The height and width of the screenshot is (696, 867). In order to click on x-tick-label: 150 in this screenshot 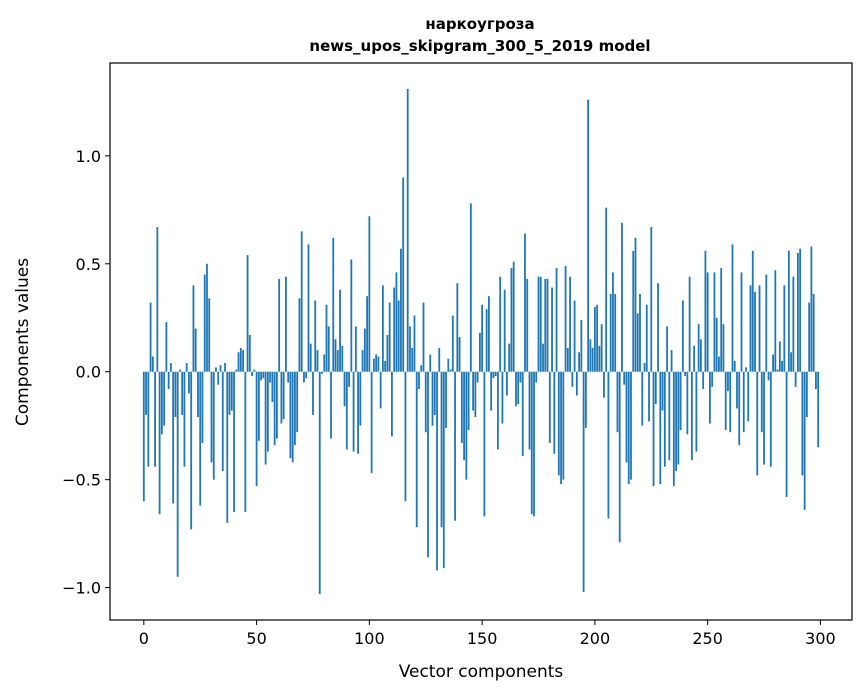, I will do `click(482, 638)`.